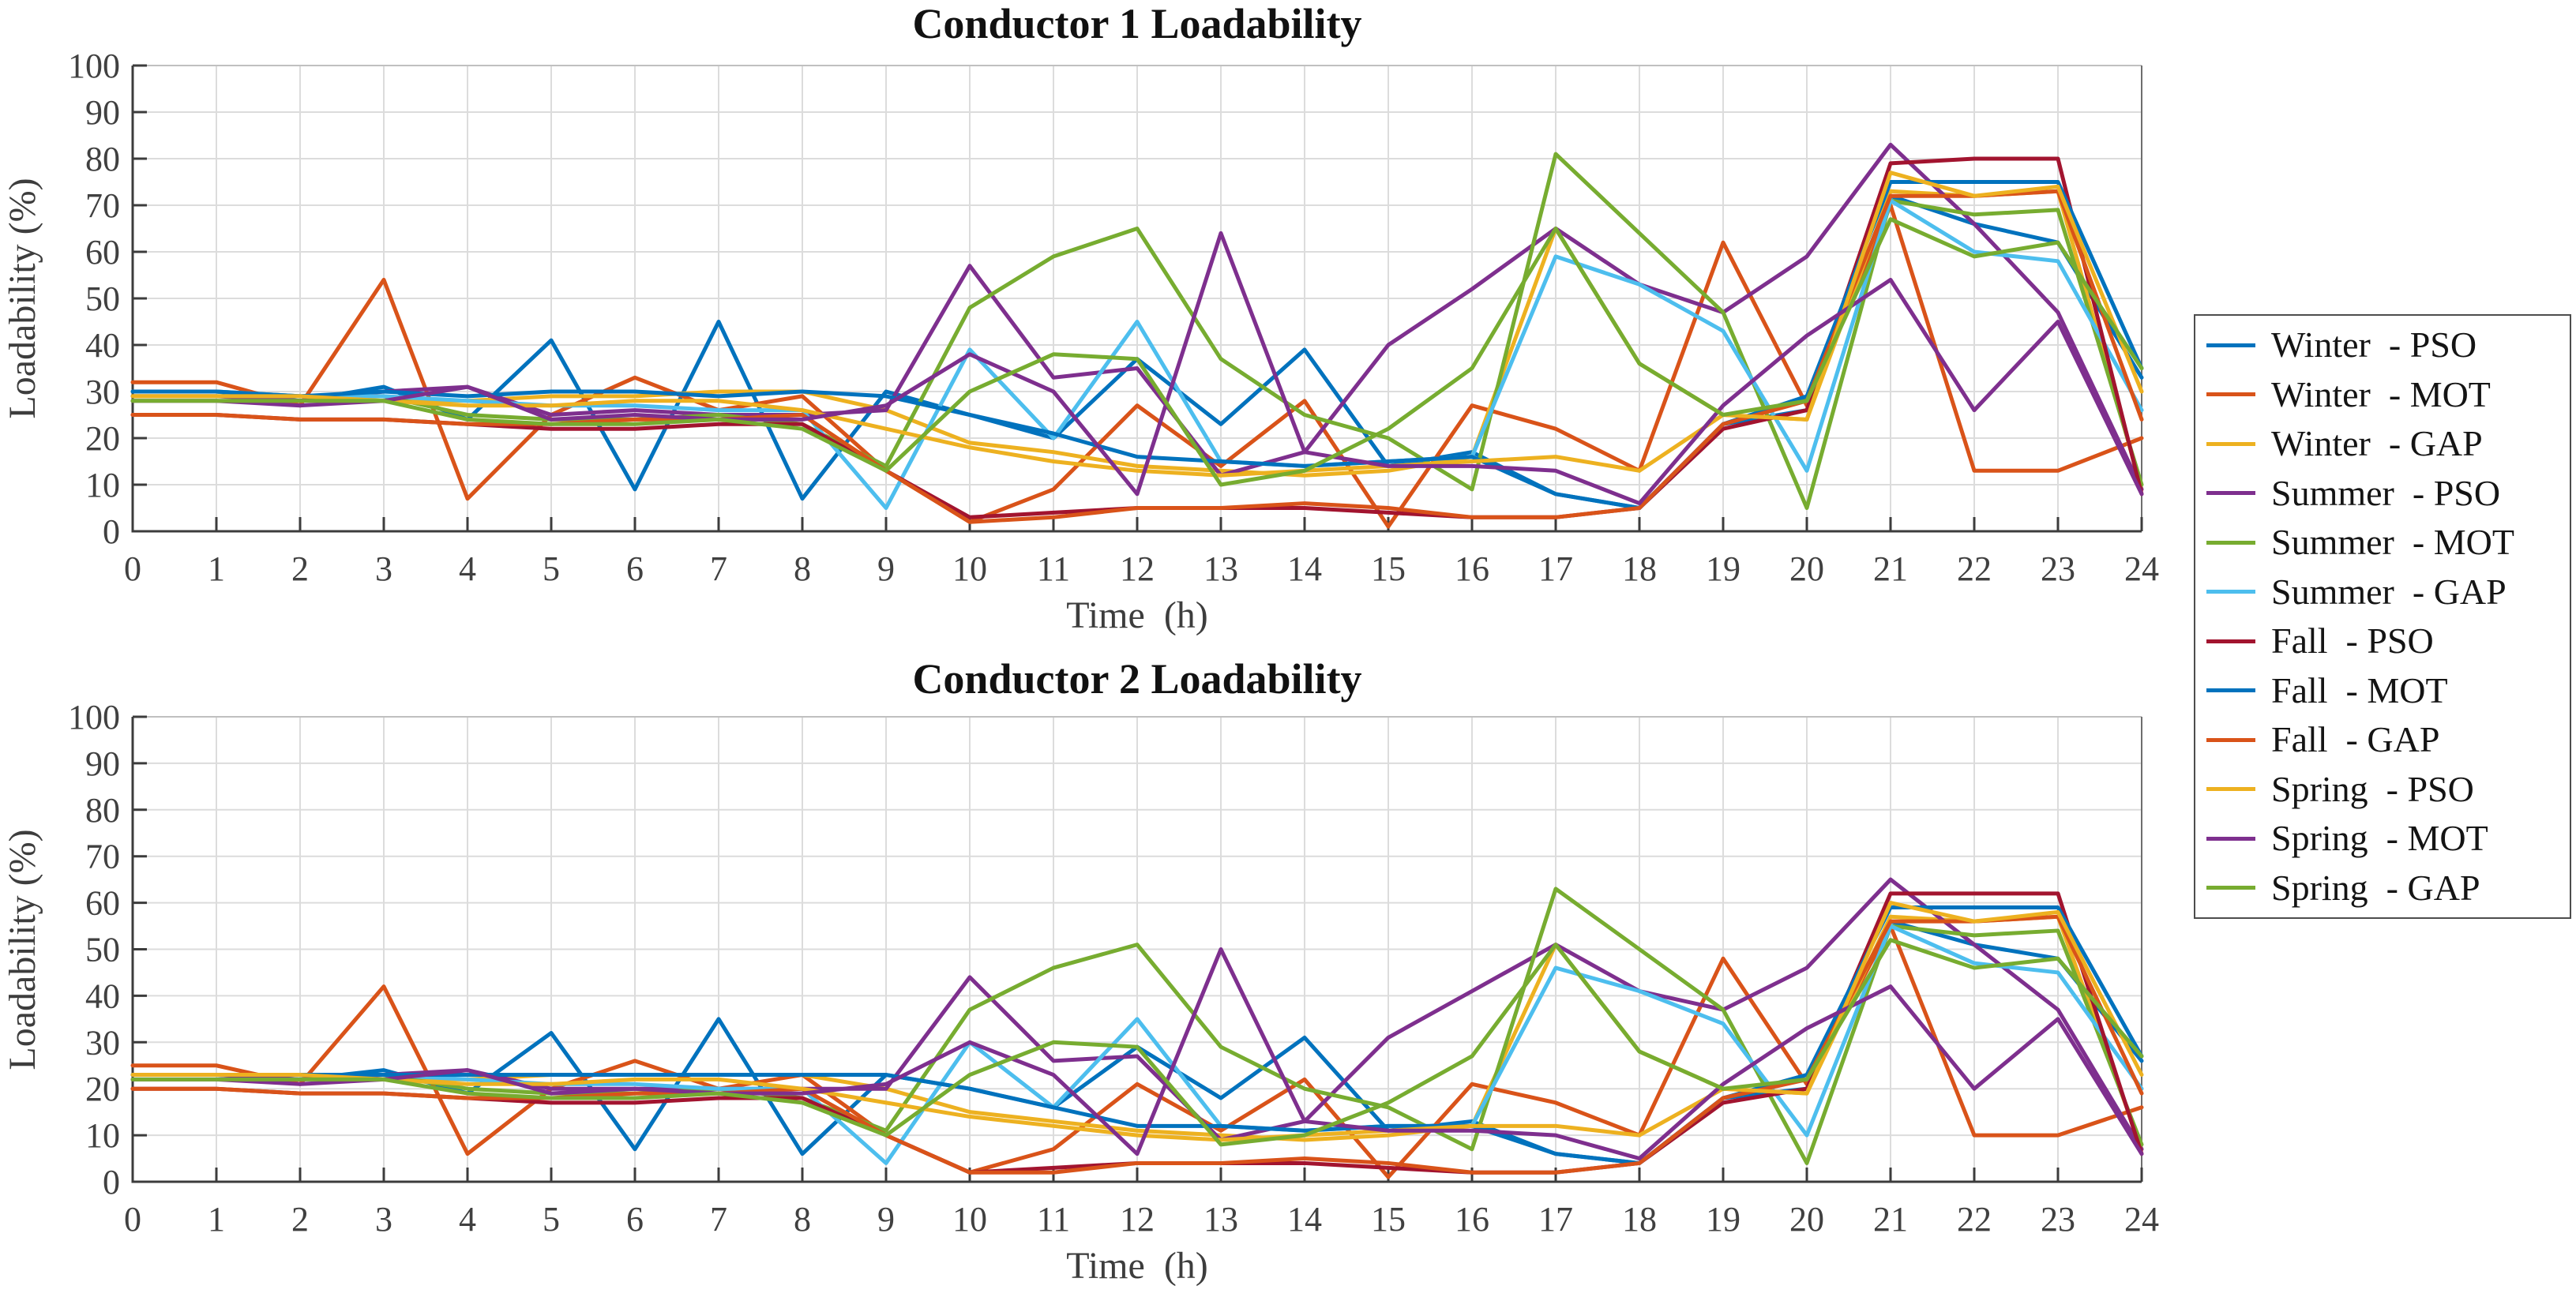  Describe the element at coordinates (2382, 444) in the screenshot. I see `legend-item-winter-gap: Winter - GAP` at that location.